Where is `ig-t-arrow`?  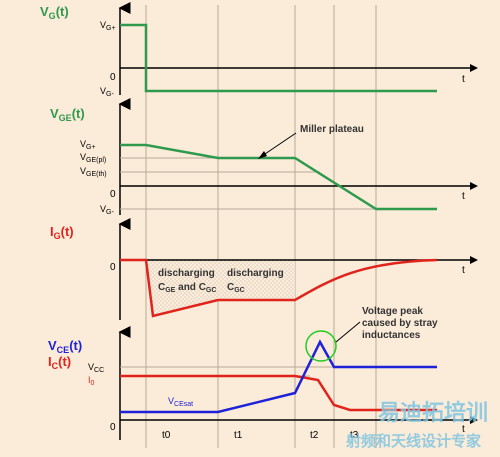 ig-t-arrow is located at coordinates (474, 260).